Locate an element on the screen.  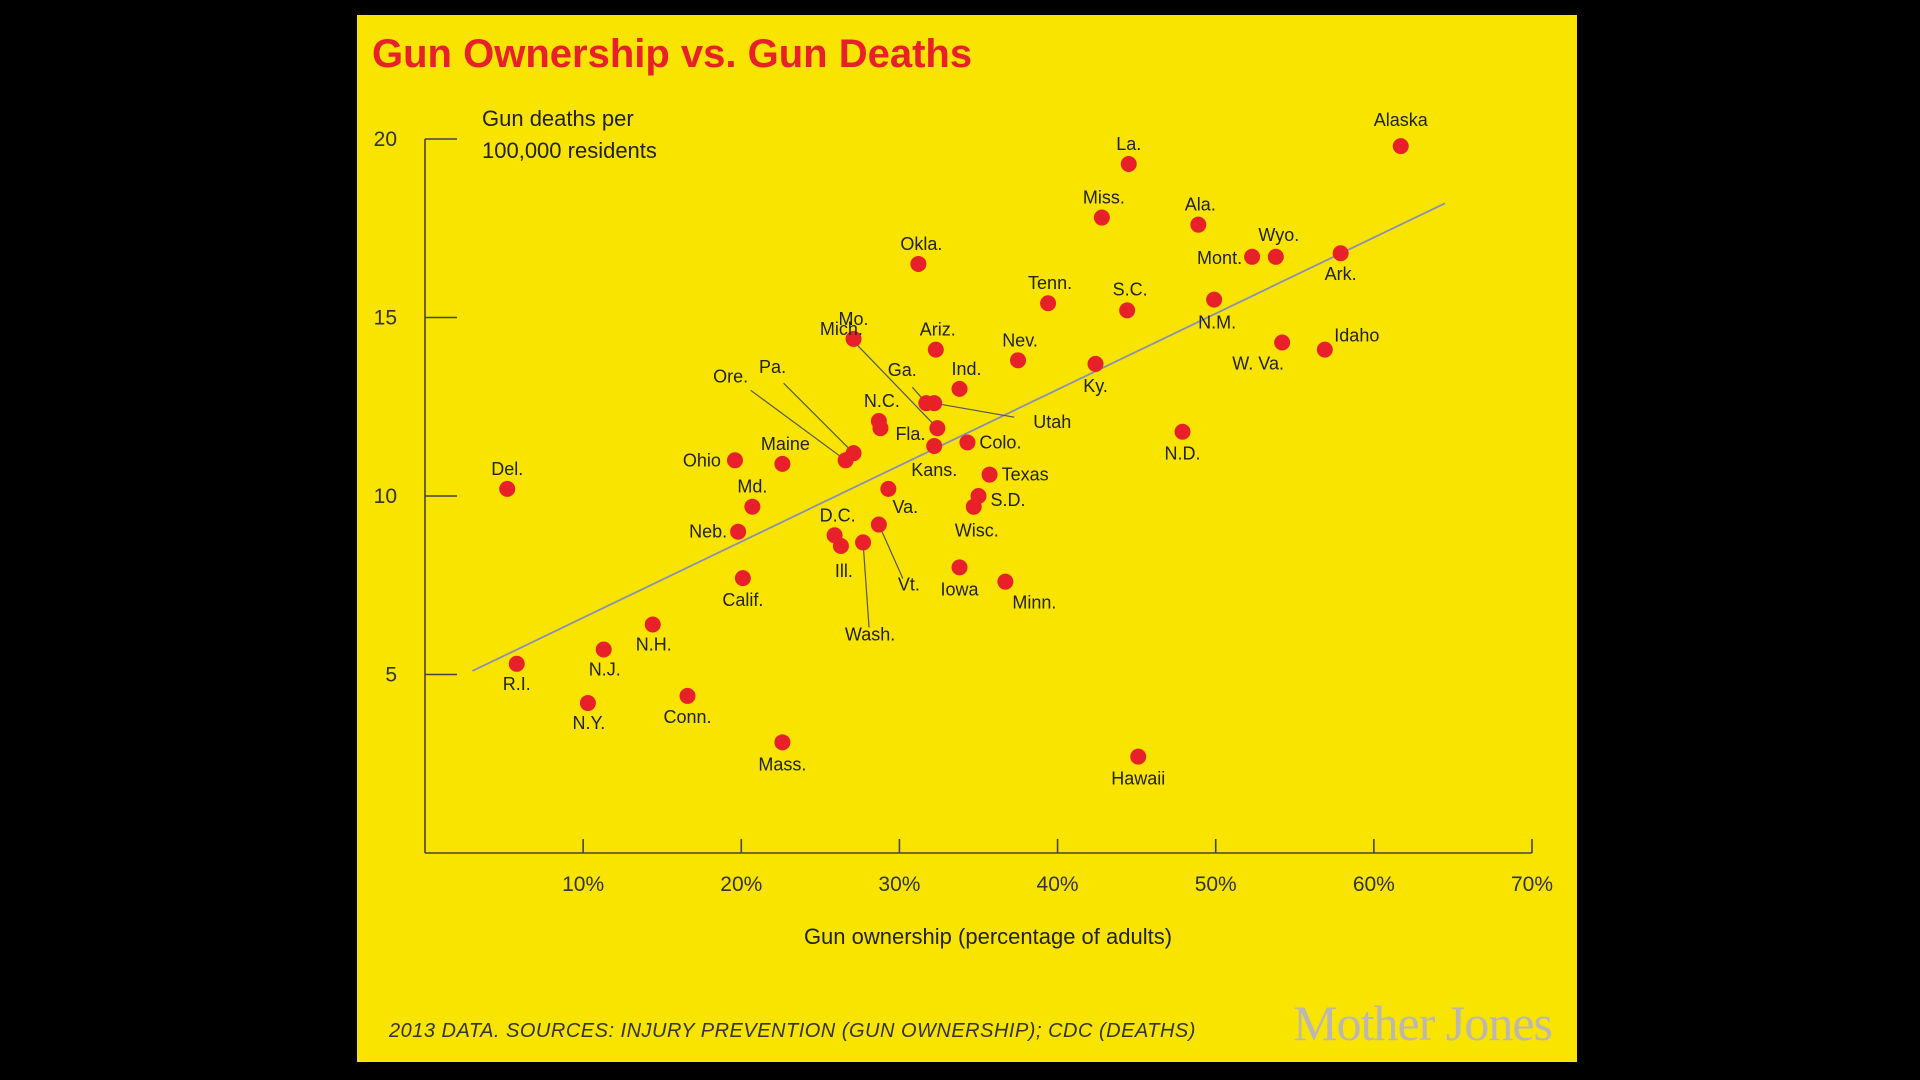
point-label: Hawaii is located at coordinates (1138, 779).